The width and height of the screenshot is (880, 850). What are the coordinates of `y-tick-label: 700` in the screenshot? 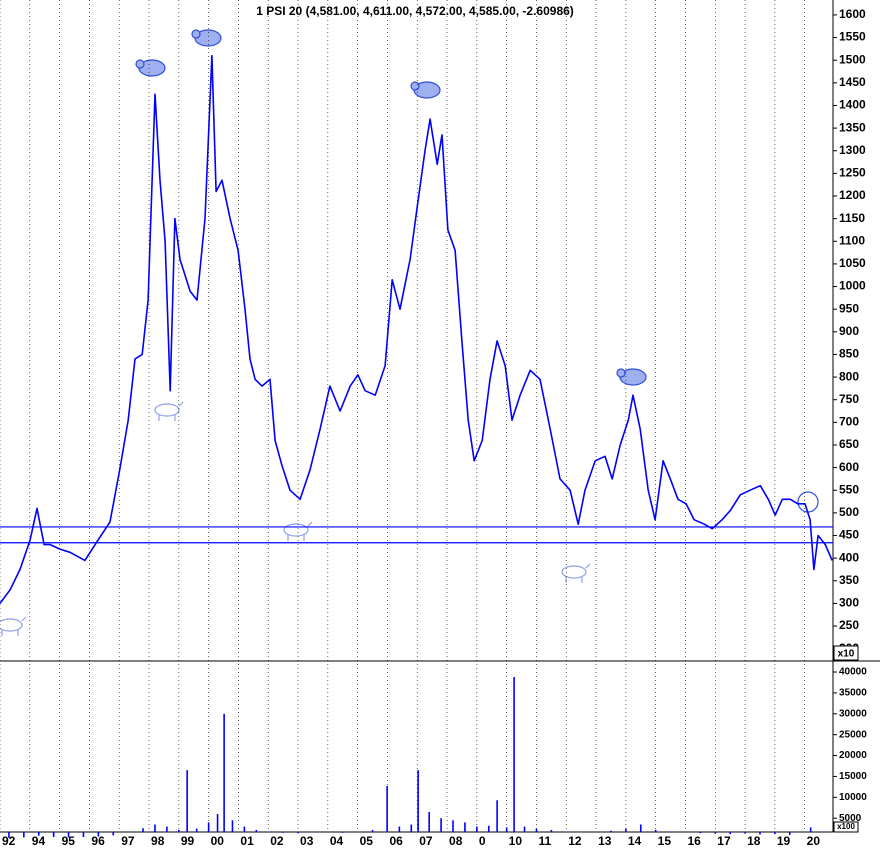 It's located at (849, 422).